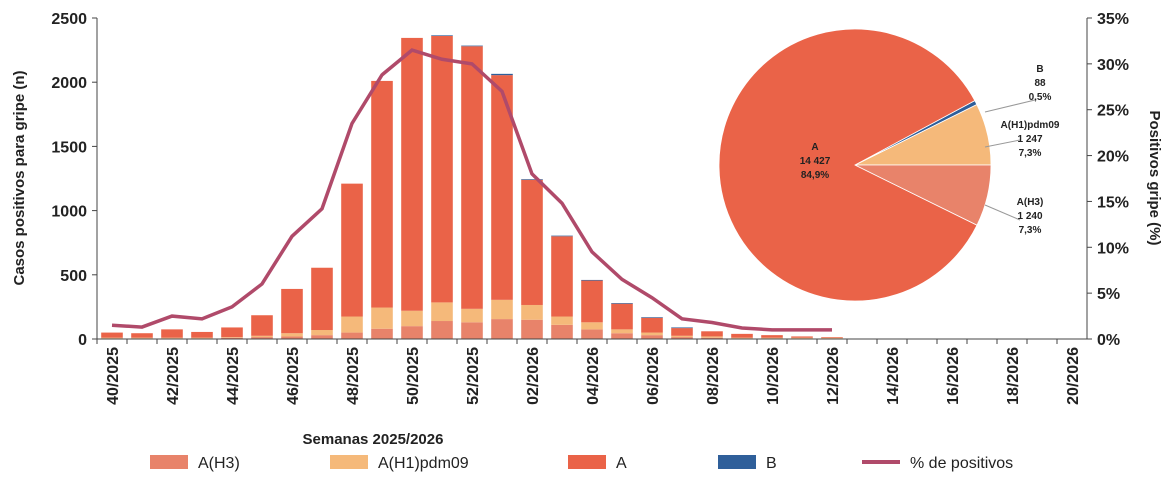  What do you see at coordinates (19, 177) in the screenshot?
I see `y-axis-title: Casos positivos para gripe (n)` at bounding box center [19, 177].